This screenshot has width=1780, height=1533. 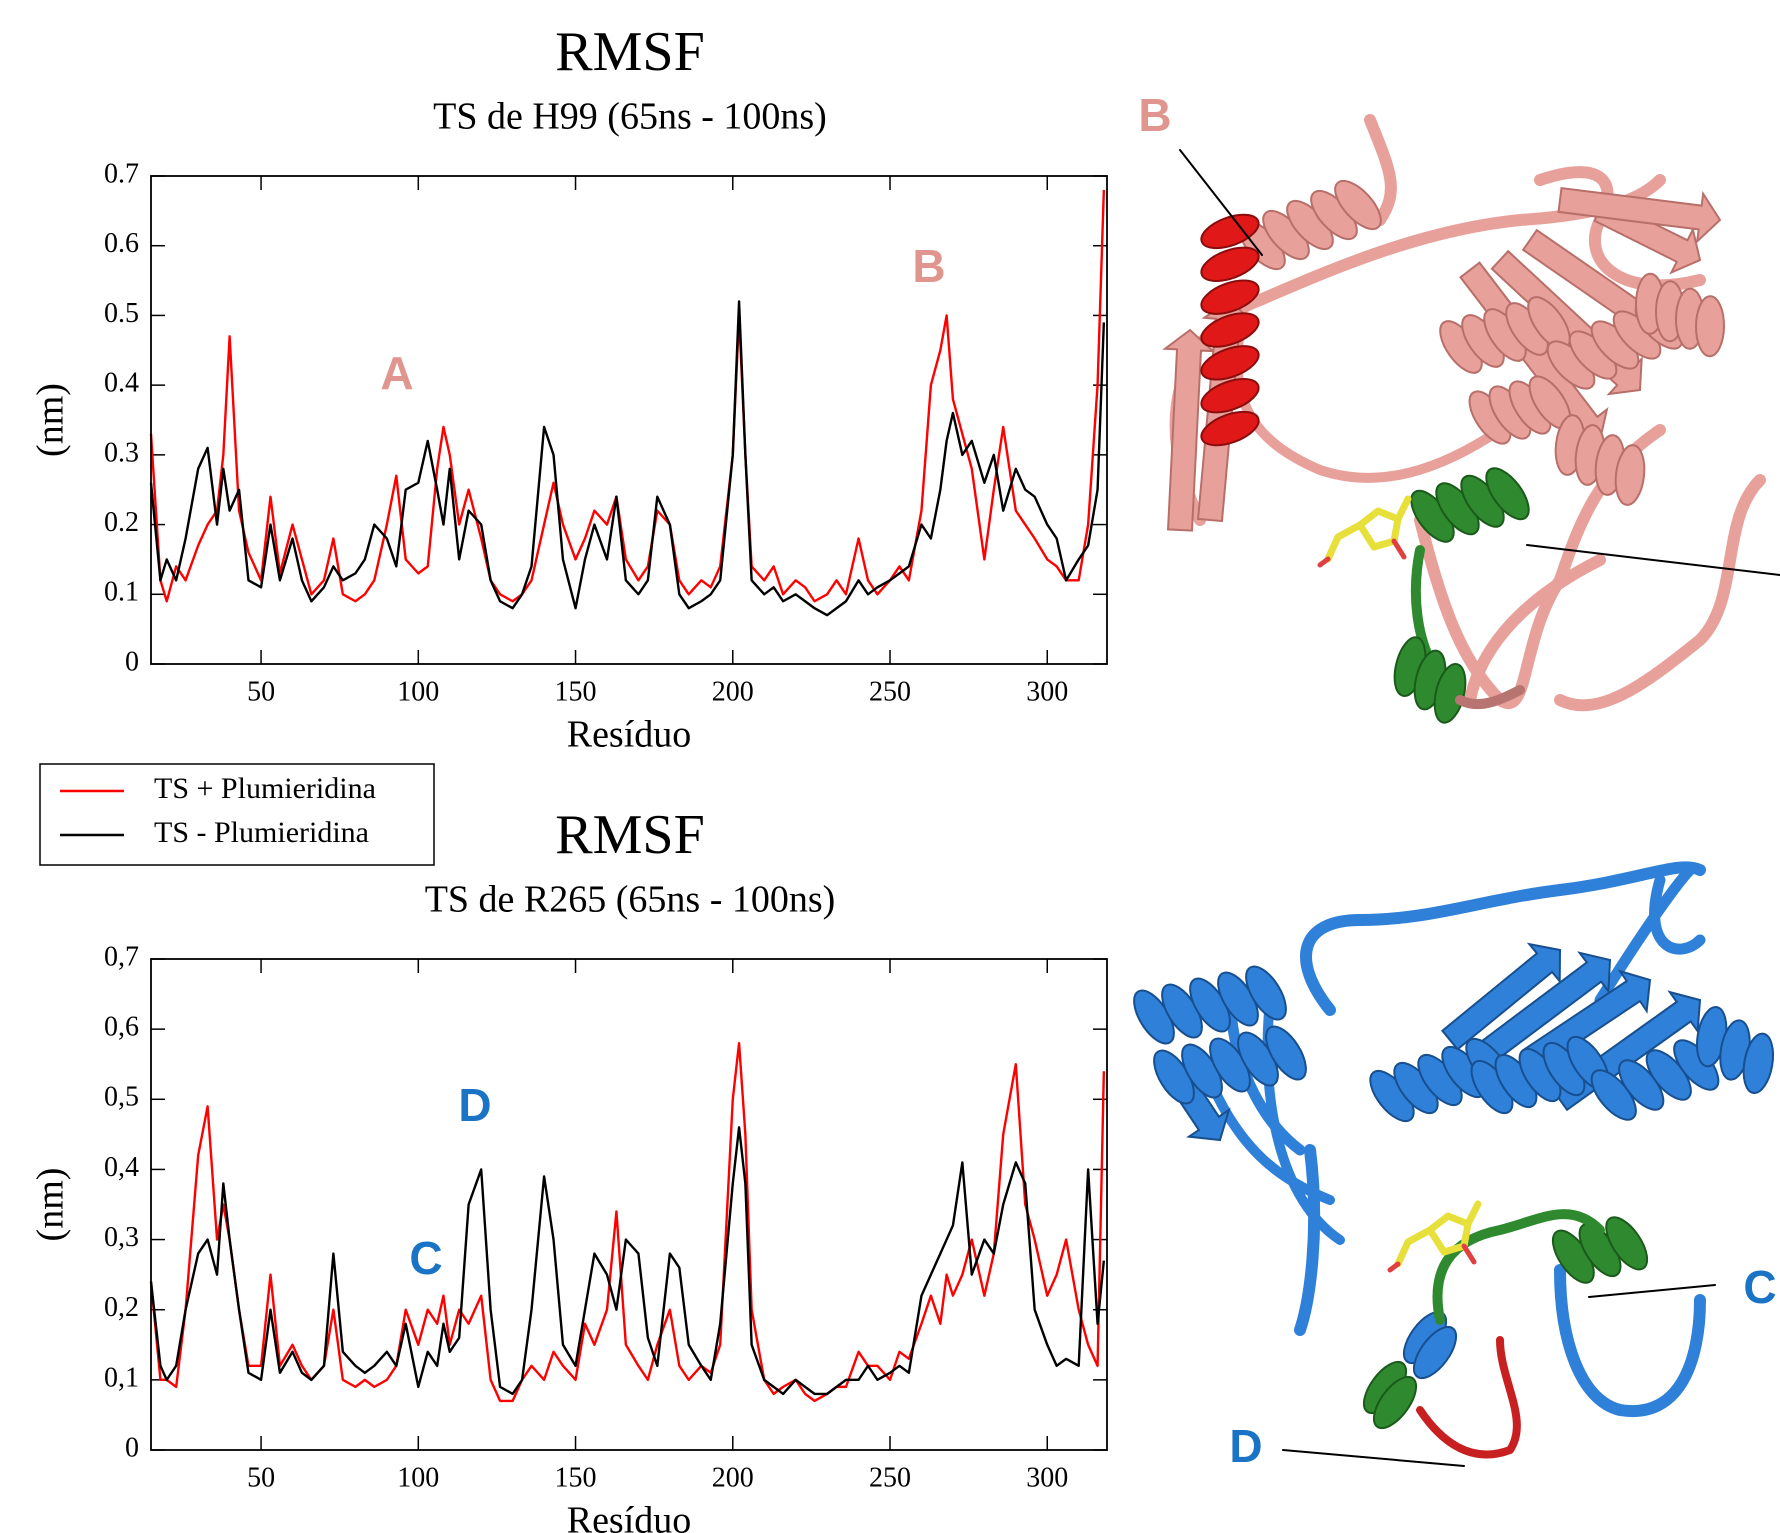 What do you see at coordinates (121, 383) in the screenshot?
I see `y-tick-label: 0.4` at bounding box center [121, 383].